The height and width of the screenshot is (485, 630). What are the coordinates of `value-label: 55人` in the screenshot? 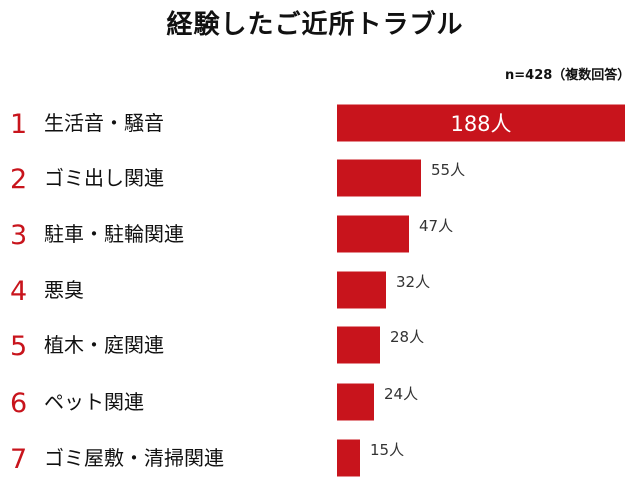 It's located at (448, 170).